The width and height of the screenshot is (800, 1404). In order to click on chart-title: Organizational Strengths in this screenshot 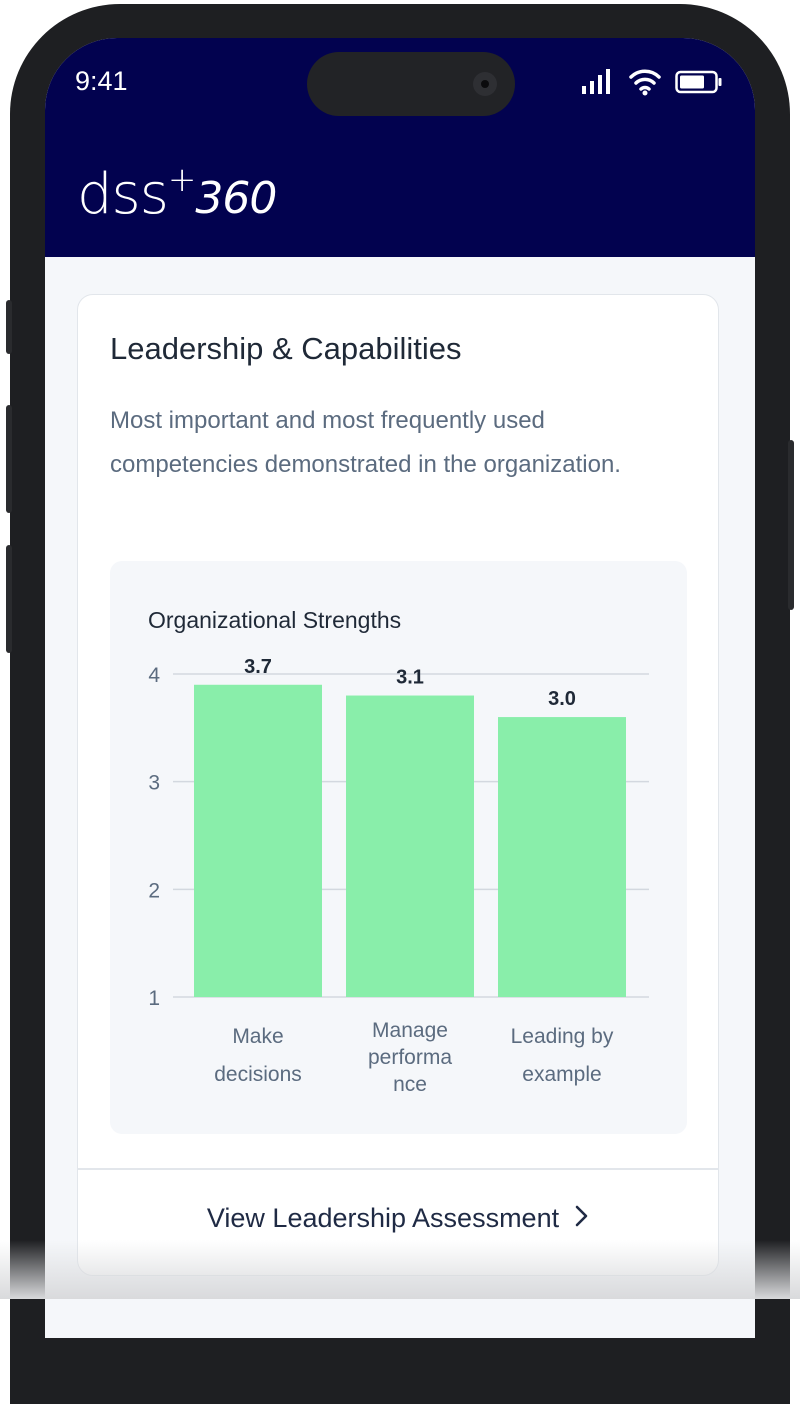, I will do `click(275, 620)`.